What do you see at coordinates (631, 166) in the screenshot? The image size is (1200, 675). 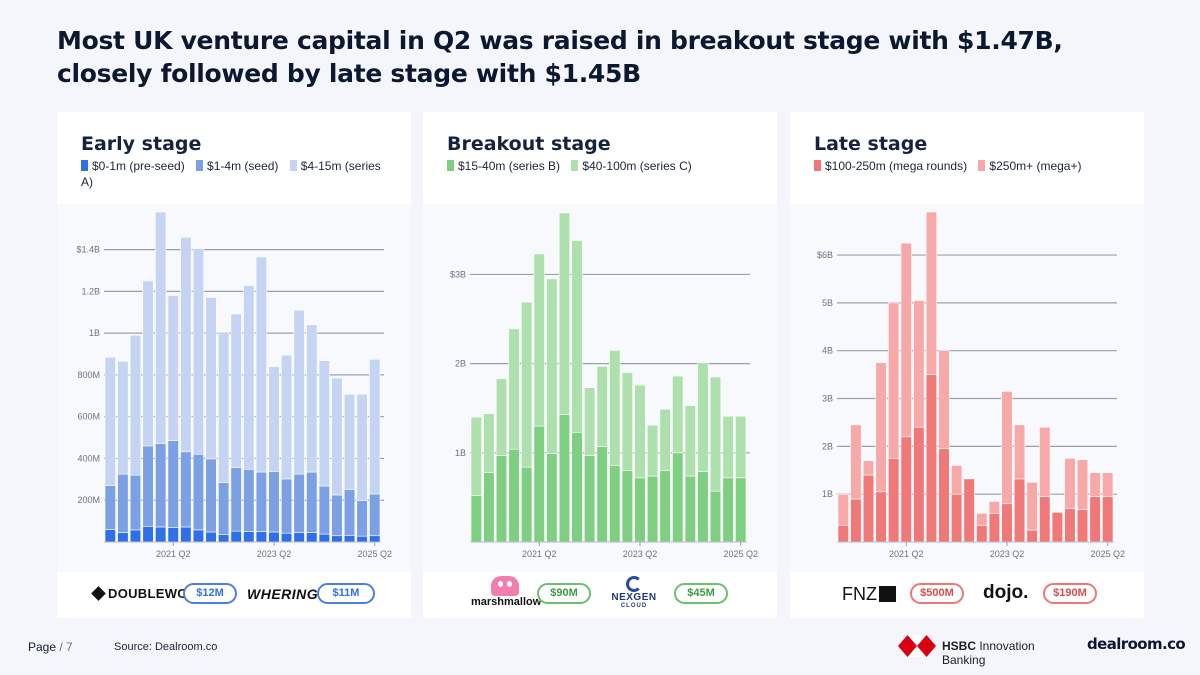 I see `legend-item-series-c: $40-100m (series C)` at bounding box center [631, 166].